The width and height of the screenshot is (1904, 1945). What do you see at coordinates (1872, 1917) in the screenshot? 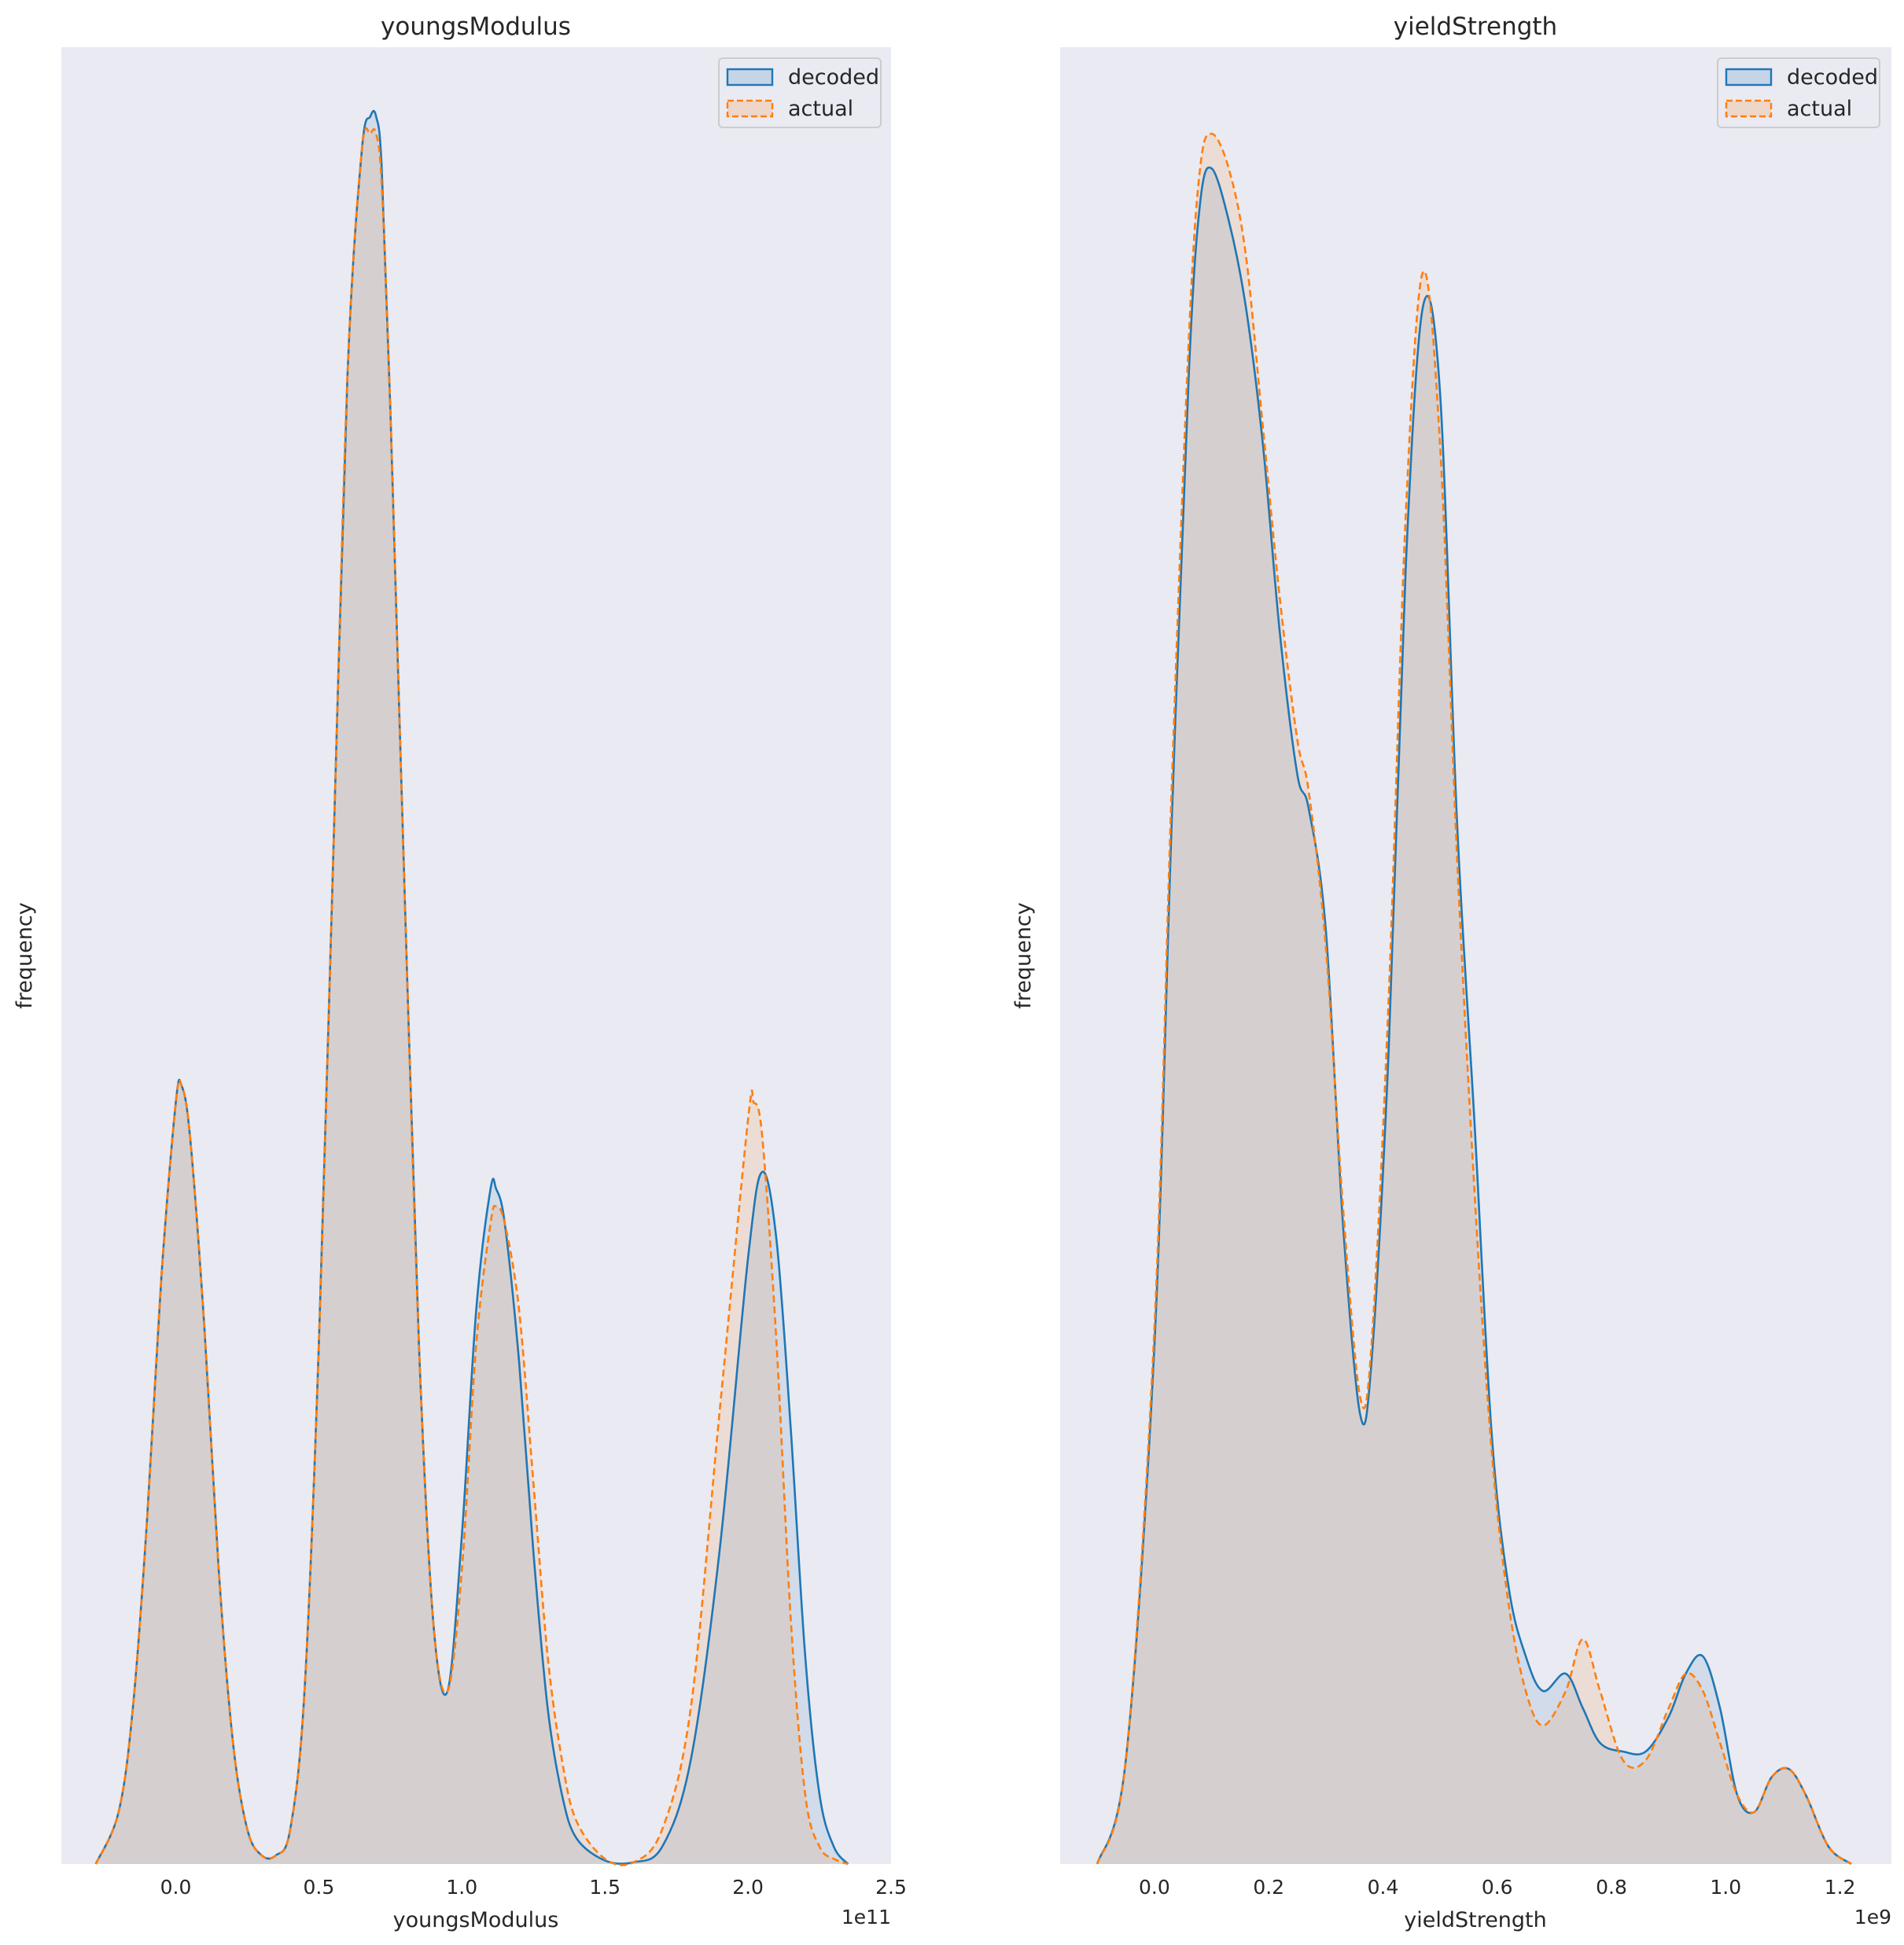
I see `x-offset-label: 1e9` at bounding box center [1872, 1917].